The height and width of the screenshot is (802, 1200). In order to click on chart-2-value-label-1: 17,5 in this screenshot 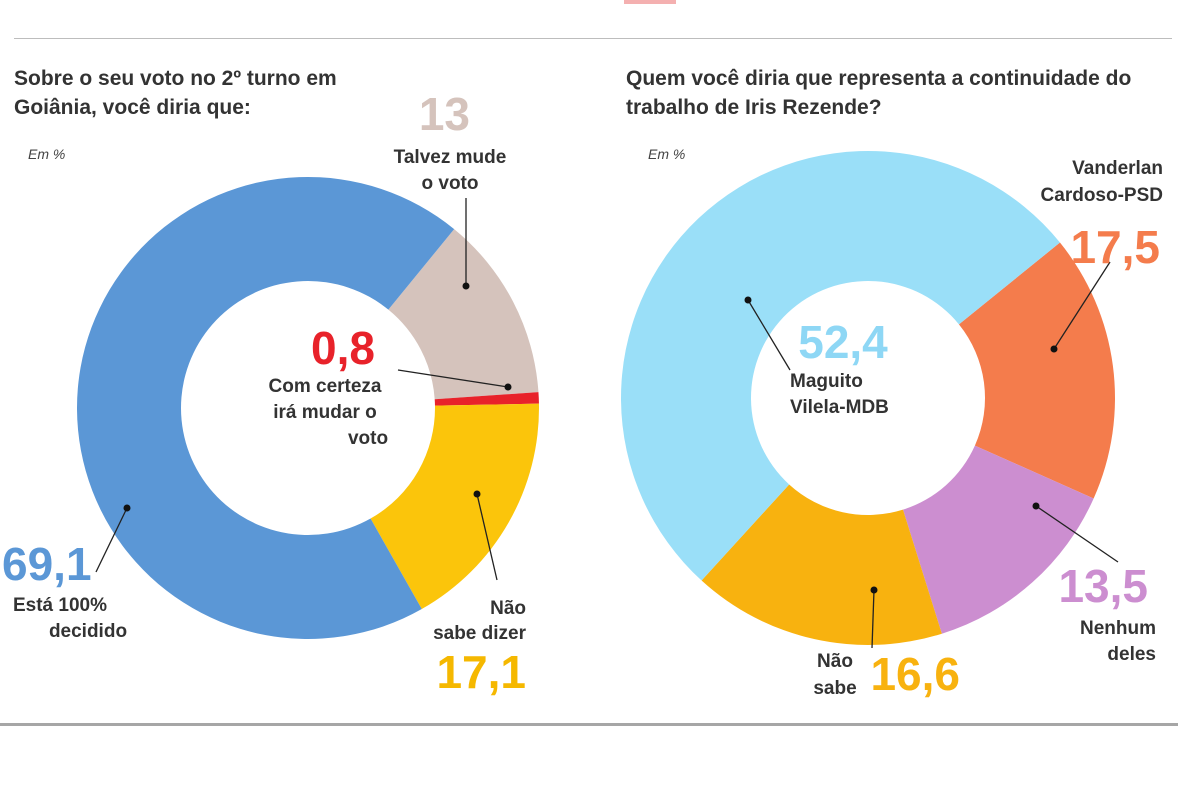, I will do `click(1115, 247)`.